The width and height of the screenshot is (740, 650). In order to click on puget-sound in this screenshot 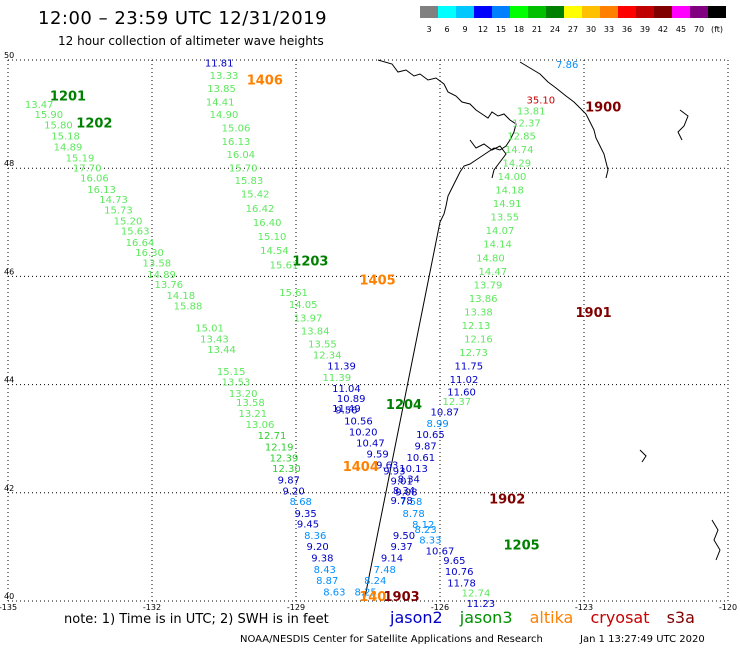, I will do `click(488, 159)`.